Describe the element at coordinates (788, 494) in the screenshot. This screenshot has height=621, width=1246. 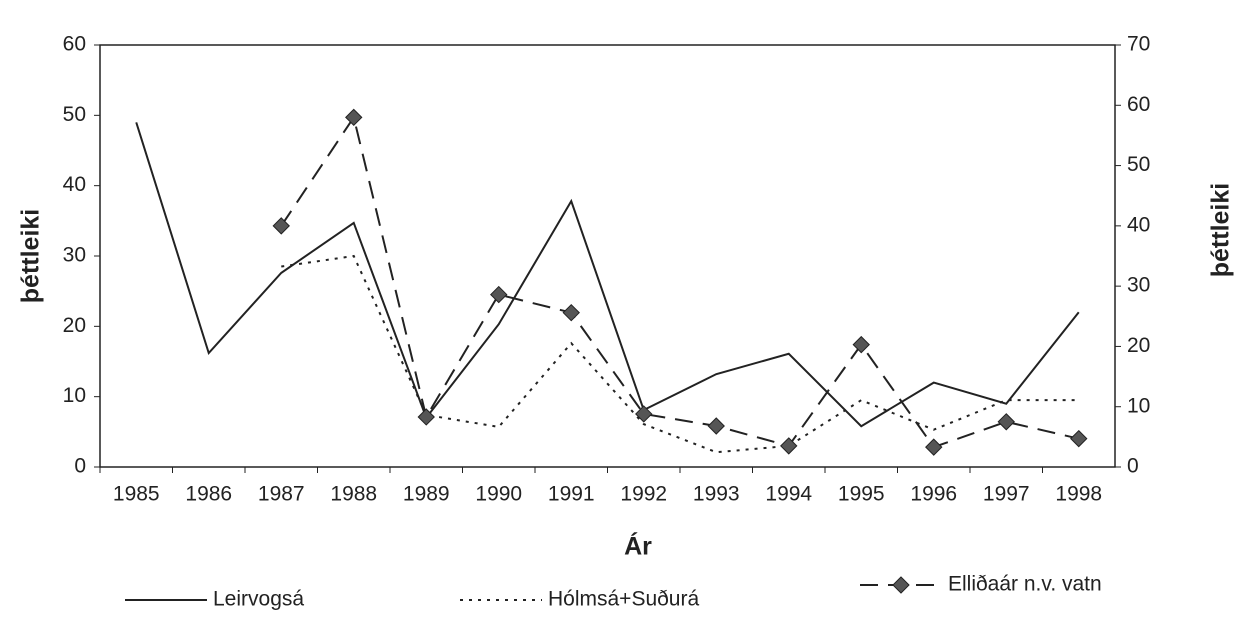
I see `x-tick-label: 1994` at that location.